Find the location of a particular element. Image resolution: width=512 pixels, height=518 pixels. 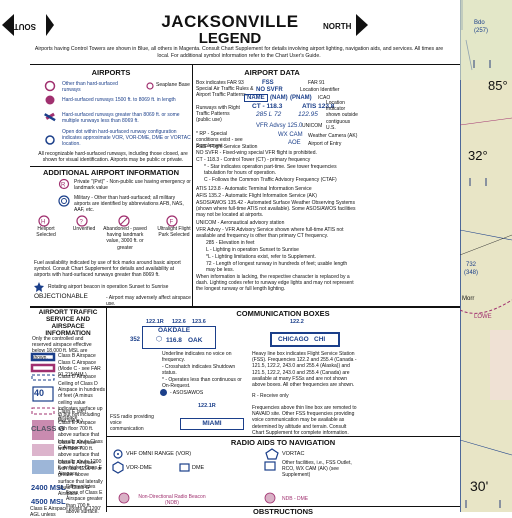

radio-label: VHF OMNI RANGE (VOR) is located at coordinates (159, 454).